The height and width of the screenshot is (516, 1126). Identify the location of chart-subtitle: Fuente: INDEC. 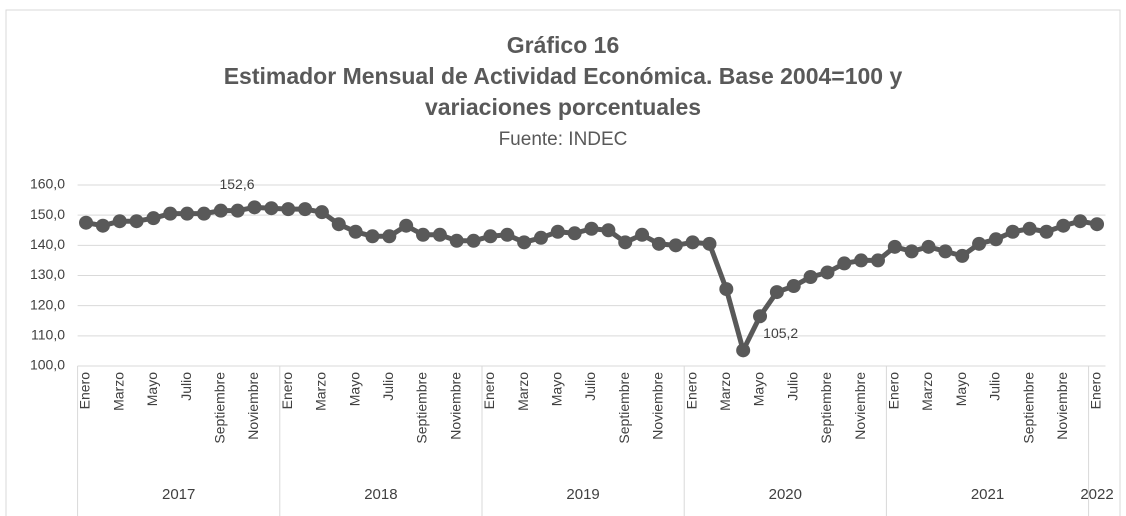
(563, 139).